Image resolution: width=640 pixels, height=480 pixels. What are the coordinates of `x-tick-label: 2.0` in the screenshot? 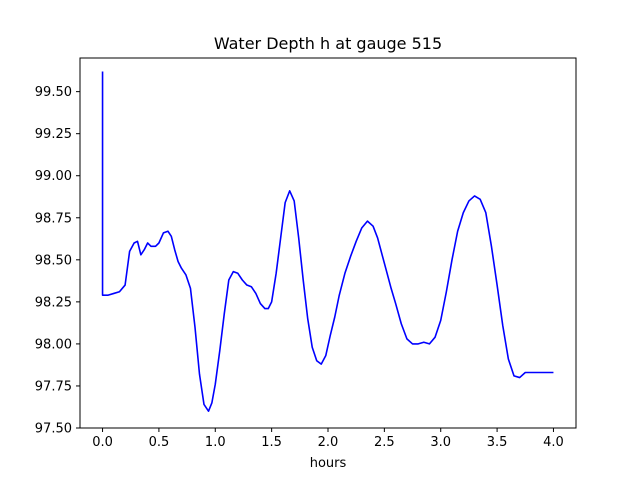 It's located at (328, 442).